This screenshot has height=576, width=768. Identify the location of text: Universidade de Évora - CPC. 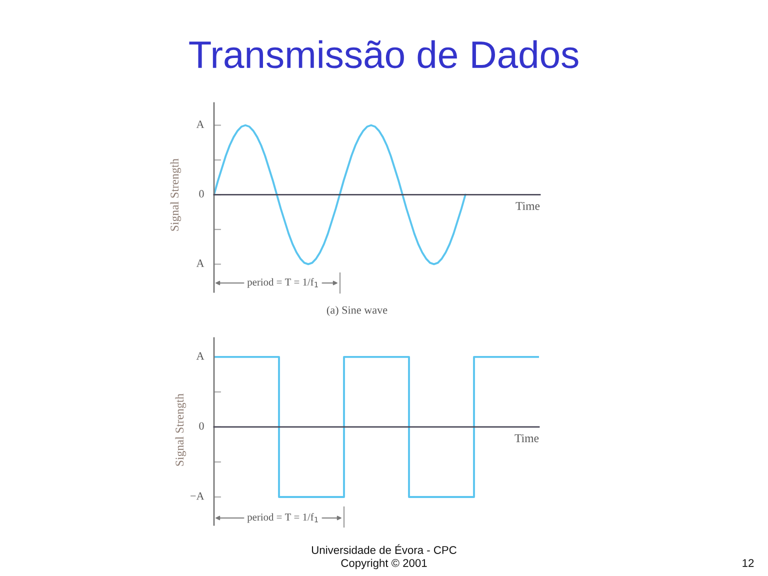
(384, 549).